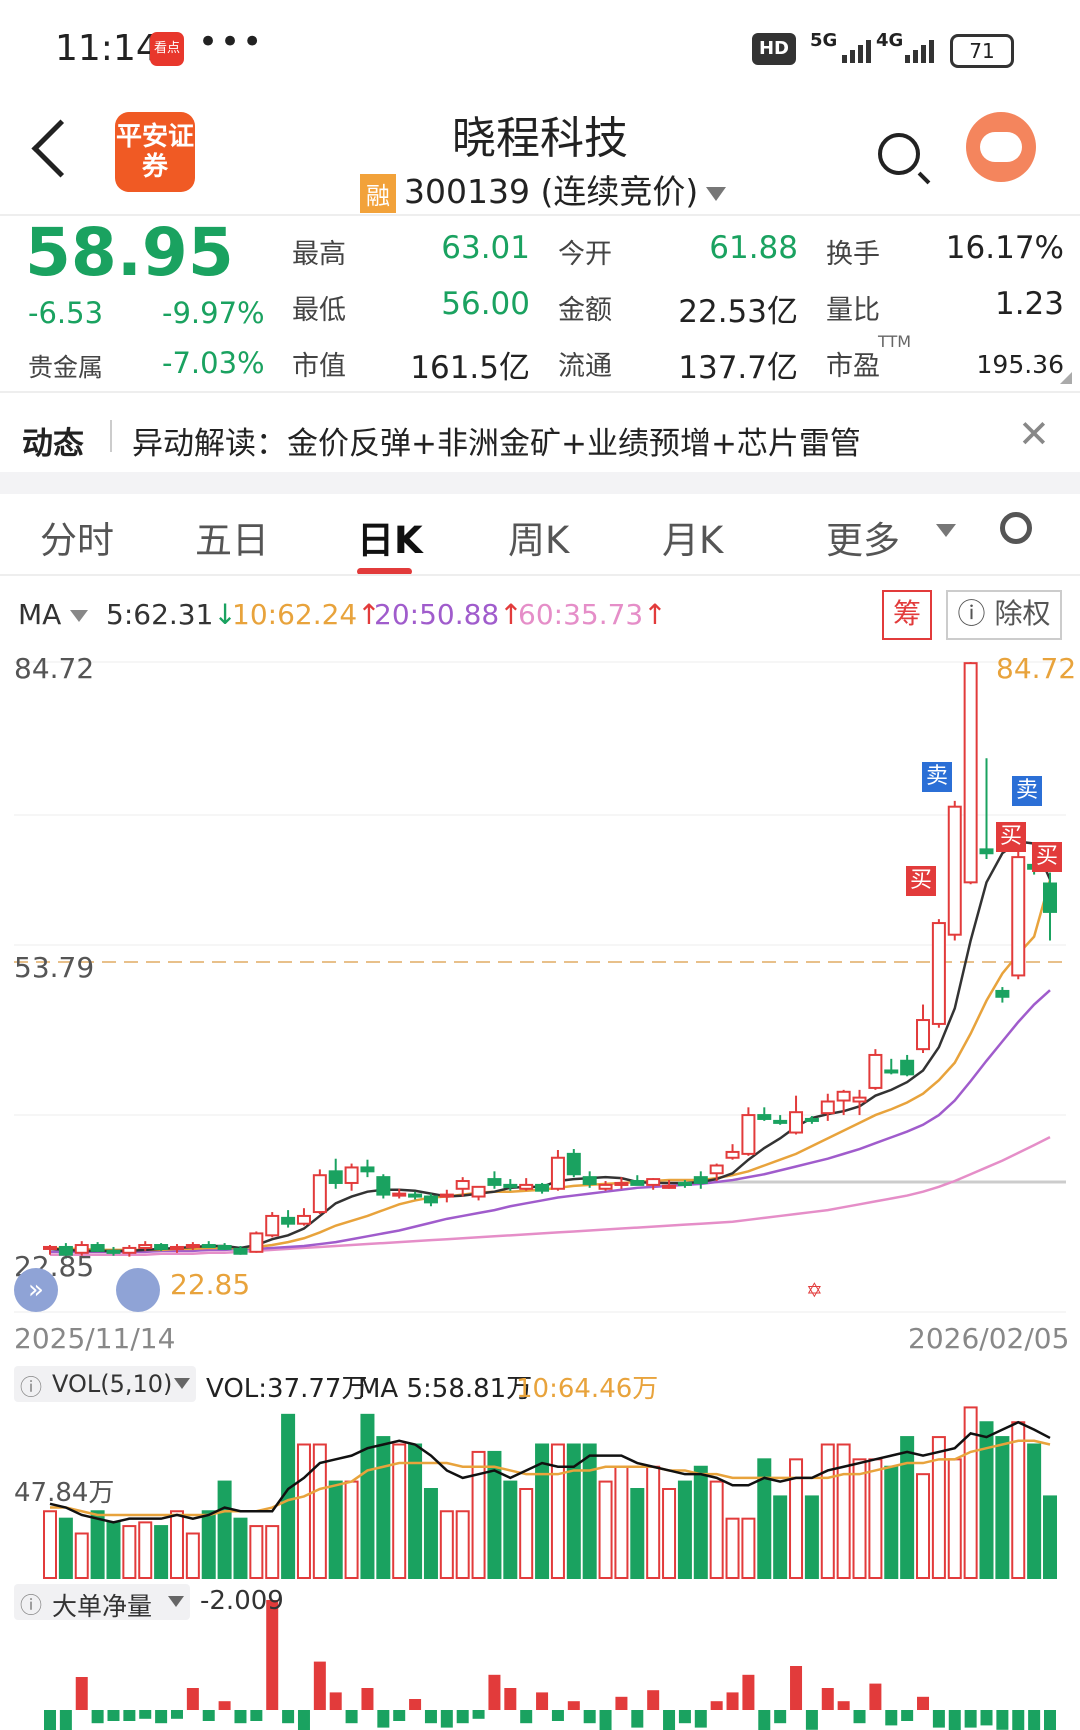  I want to click on ttm-label: TTM, so click(895, 341).